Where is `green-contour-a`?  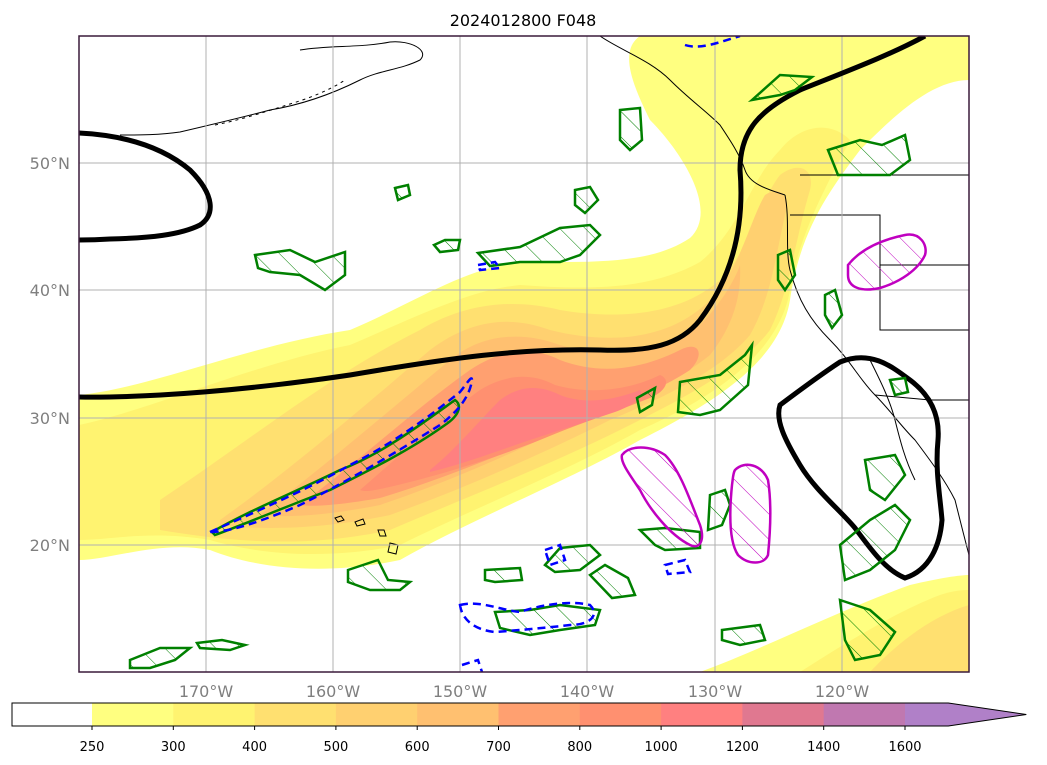
green-contour-a is located at coordinates (300, 270).